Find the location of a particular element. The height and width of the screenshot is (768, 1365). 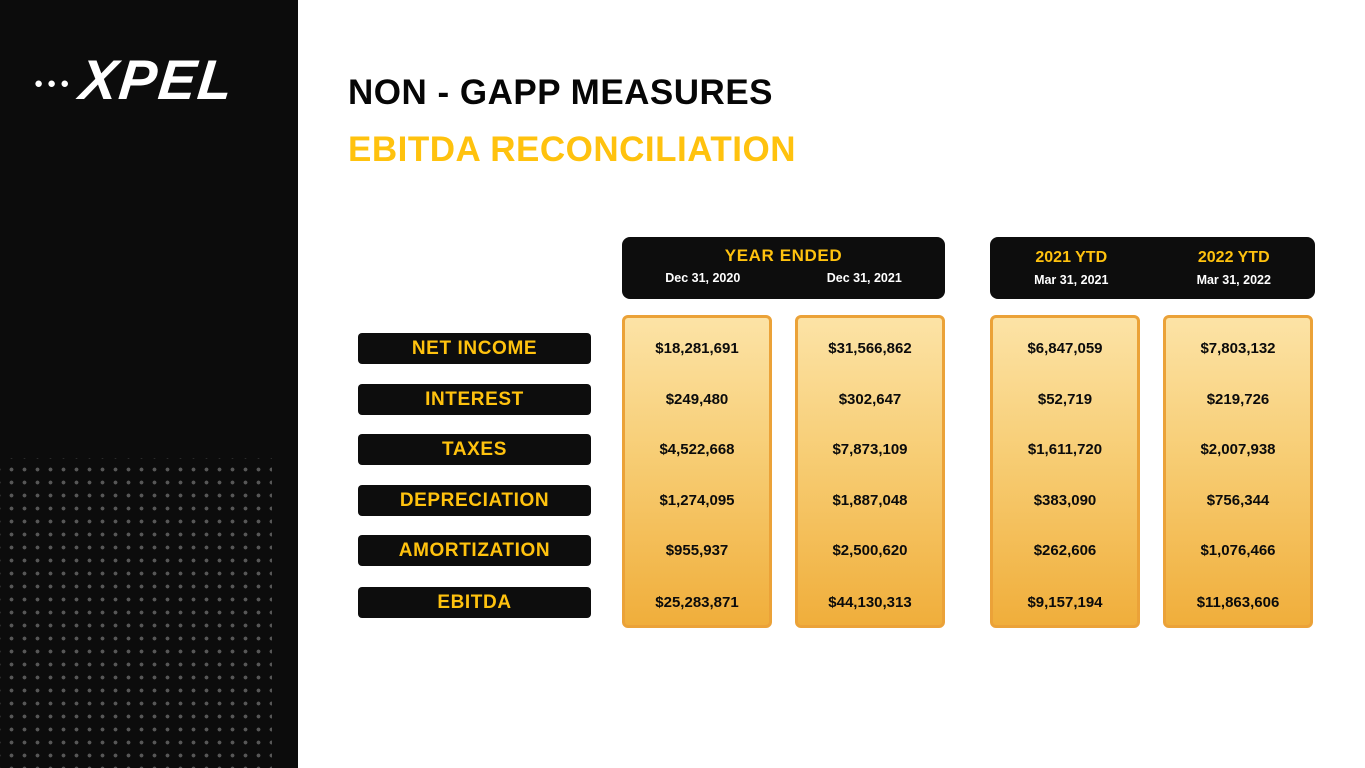

value-cell: $383,090 is located at coordinates (1065, 500).